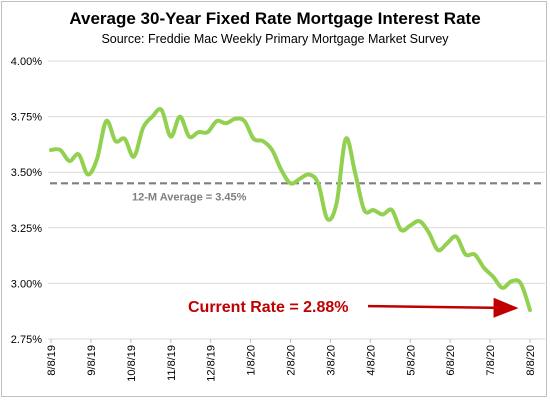 The height and width of the screenshot is (400, 550). Describe the element at coordinates (371, 360) in the screenshot. I see `x-tick-label: 4/8/20` at that location.